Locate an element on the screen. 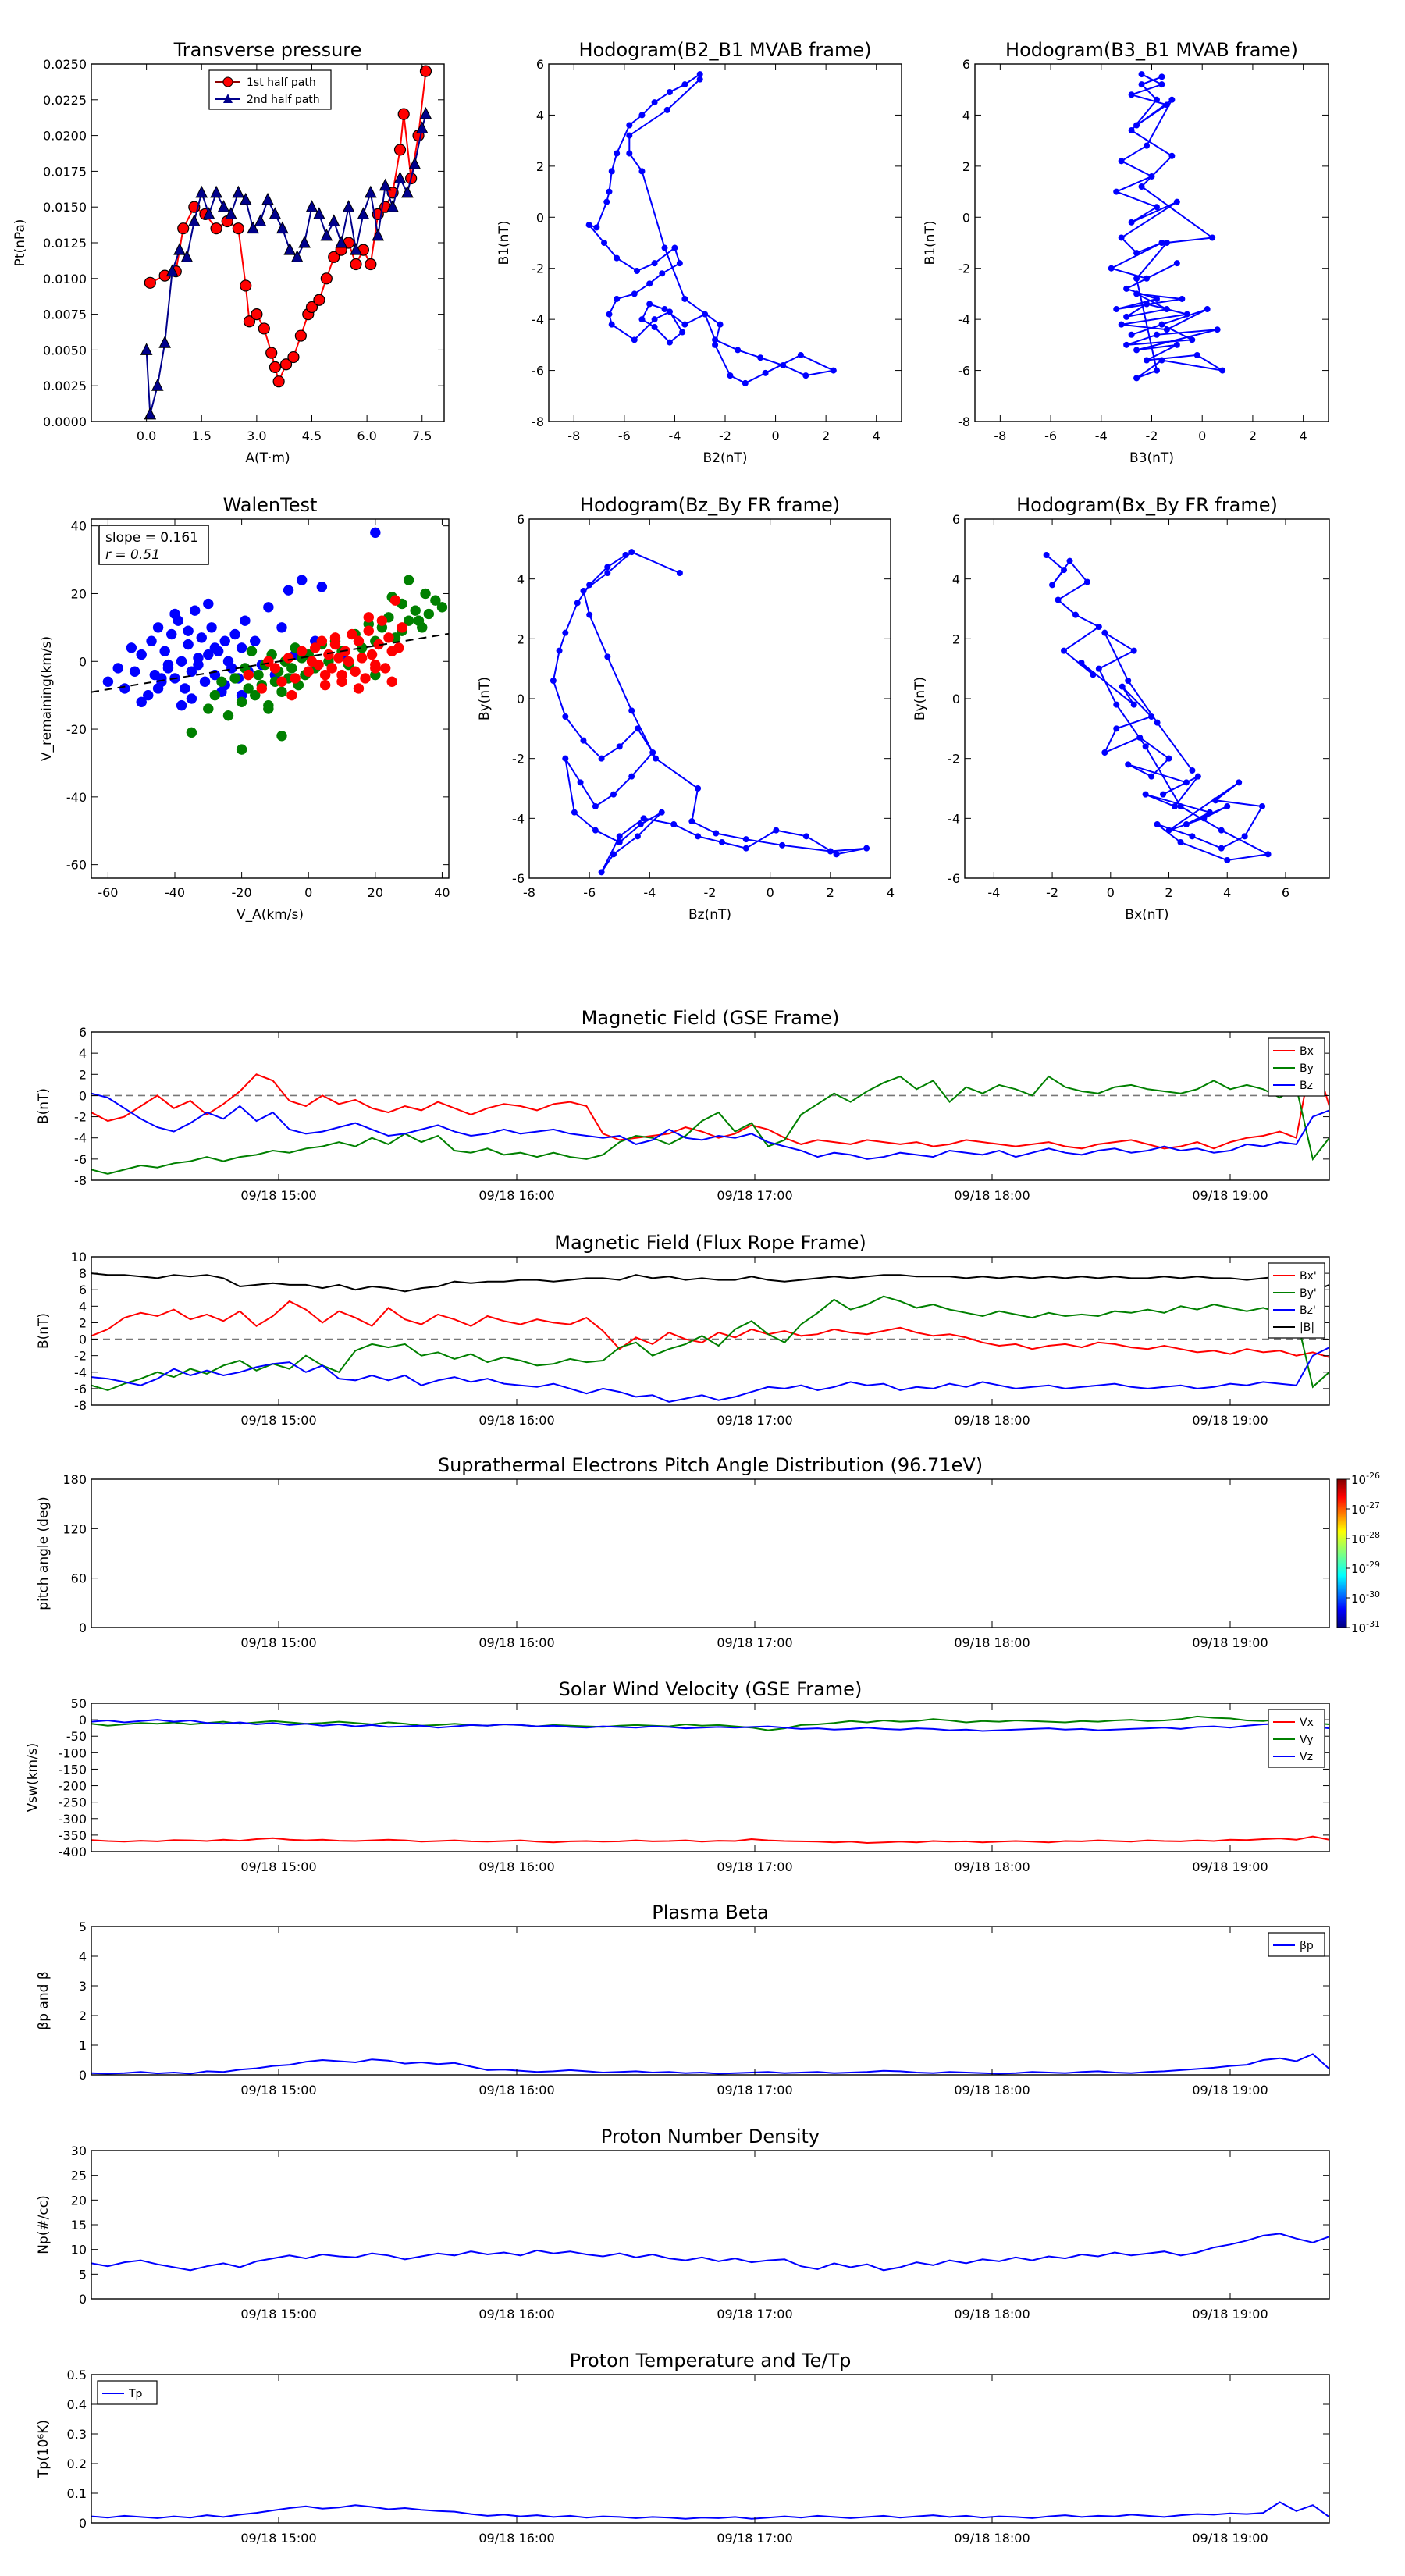  h2-ytick-label: 2 is located at coordinates (966, 166).